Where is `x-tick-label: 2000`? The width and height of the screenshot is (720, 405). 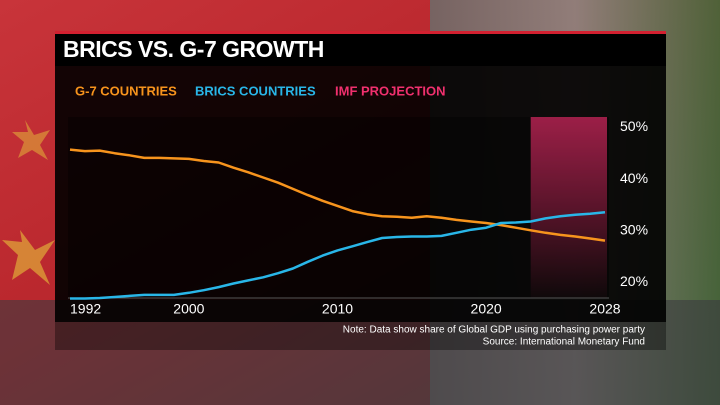
x-tick-label: 2000 is located at coordinates (188, 309).